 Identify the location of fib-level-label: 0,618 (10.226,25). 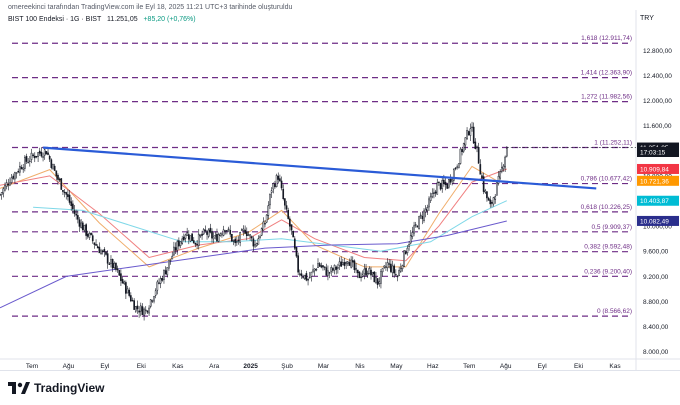
(606, 207).